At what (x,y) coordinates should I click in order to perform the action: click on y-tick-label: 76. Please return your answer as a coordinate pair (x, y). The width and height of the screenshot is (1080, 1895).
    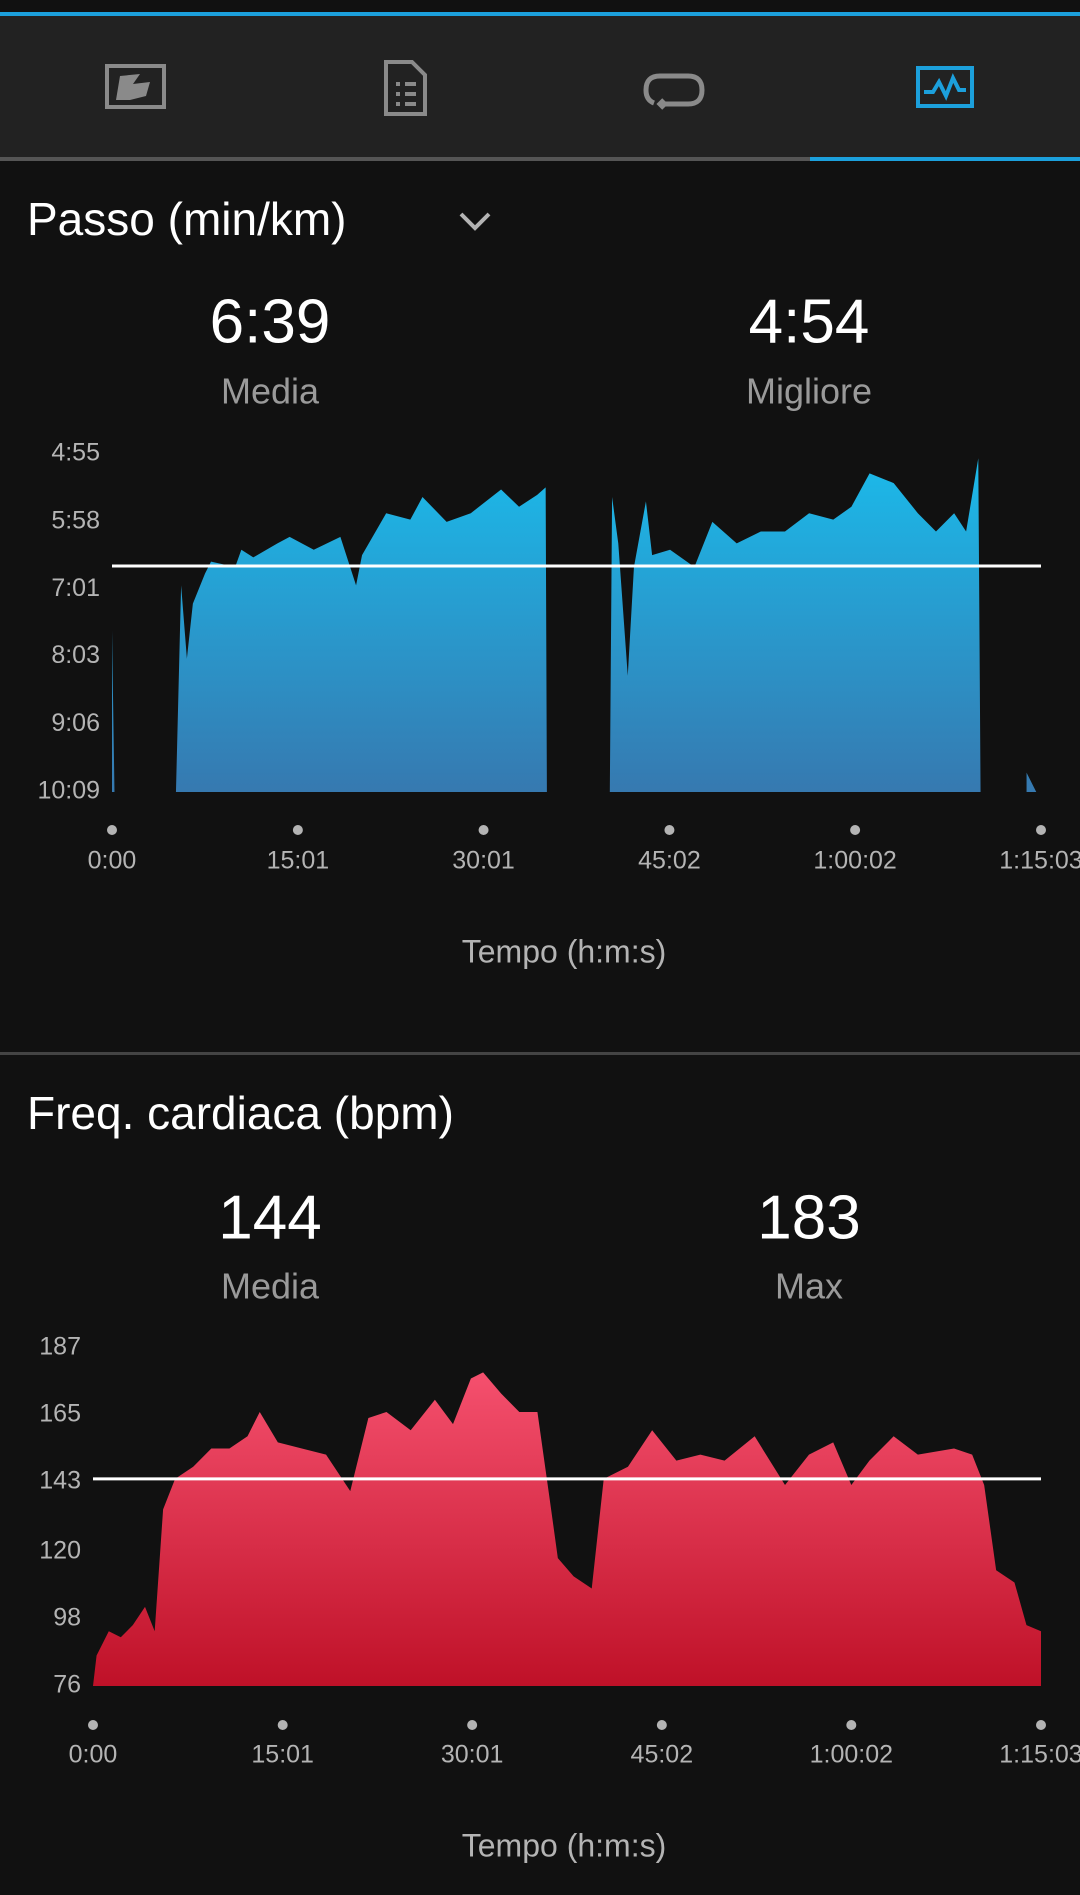
    Looking at the image, I should click on (67, 1685).